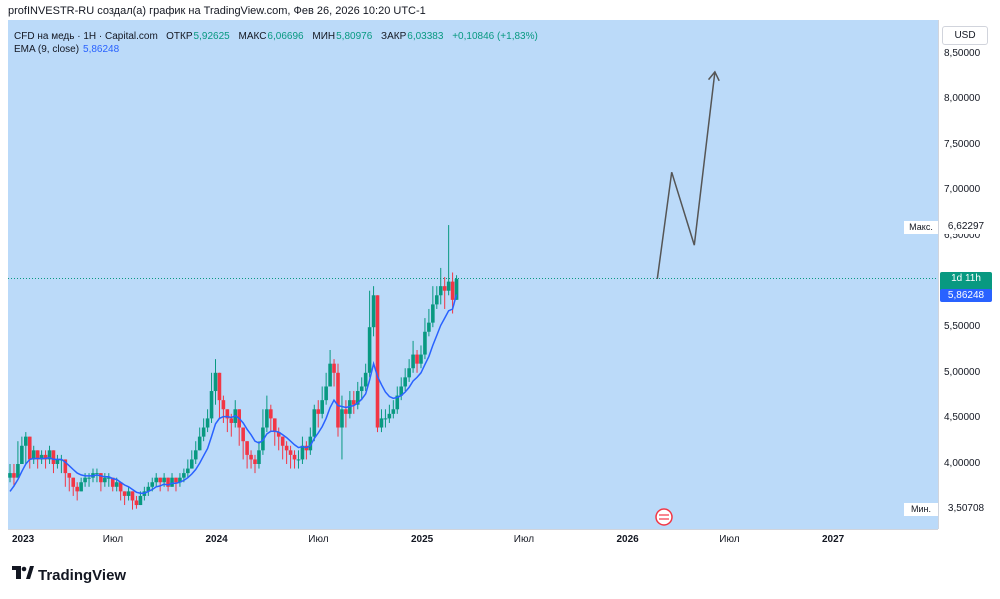 This screenshot has height=599, width=1000. I want to click on tradingview-logo-icon, so click(23, 575).